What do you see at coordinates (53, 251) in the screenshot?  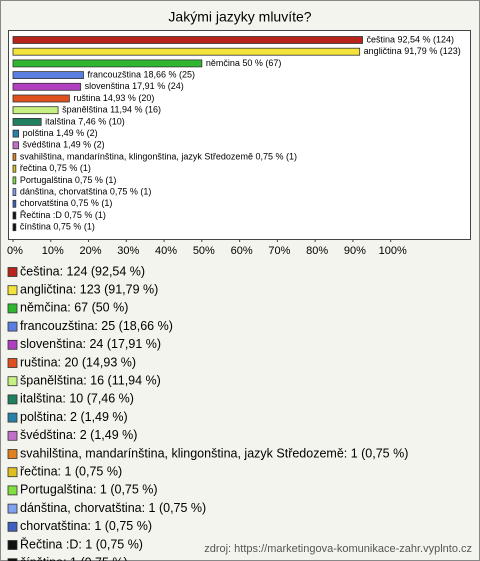 I see `x-tick-label: 10%` at bounding box center [53, 251].